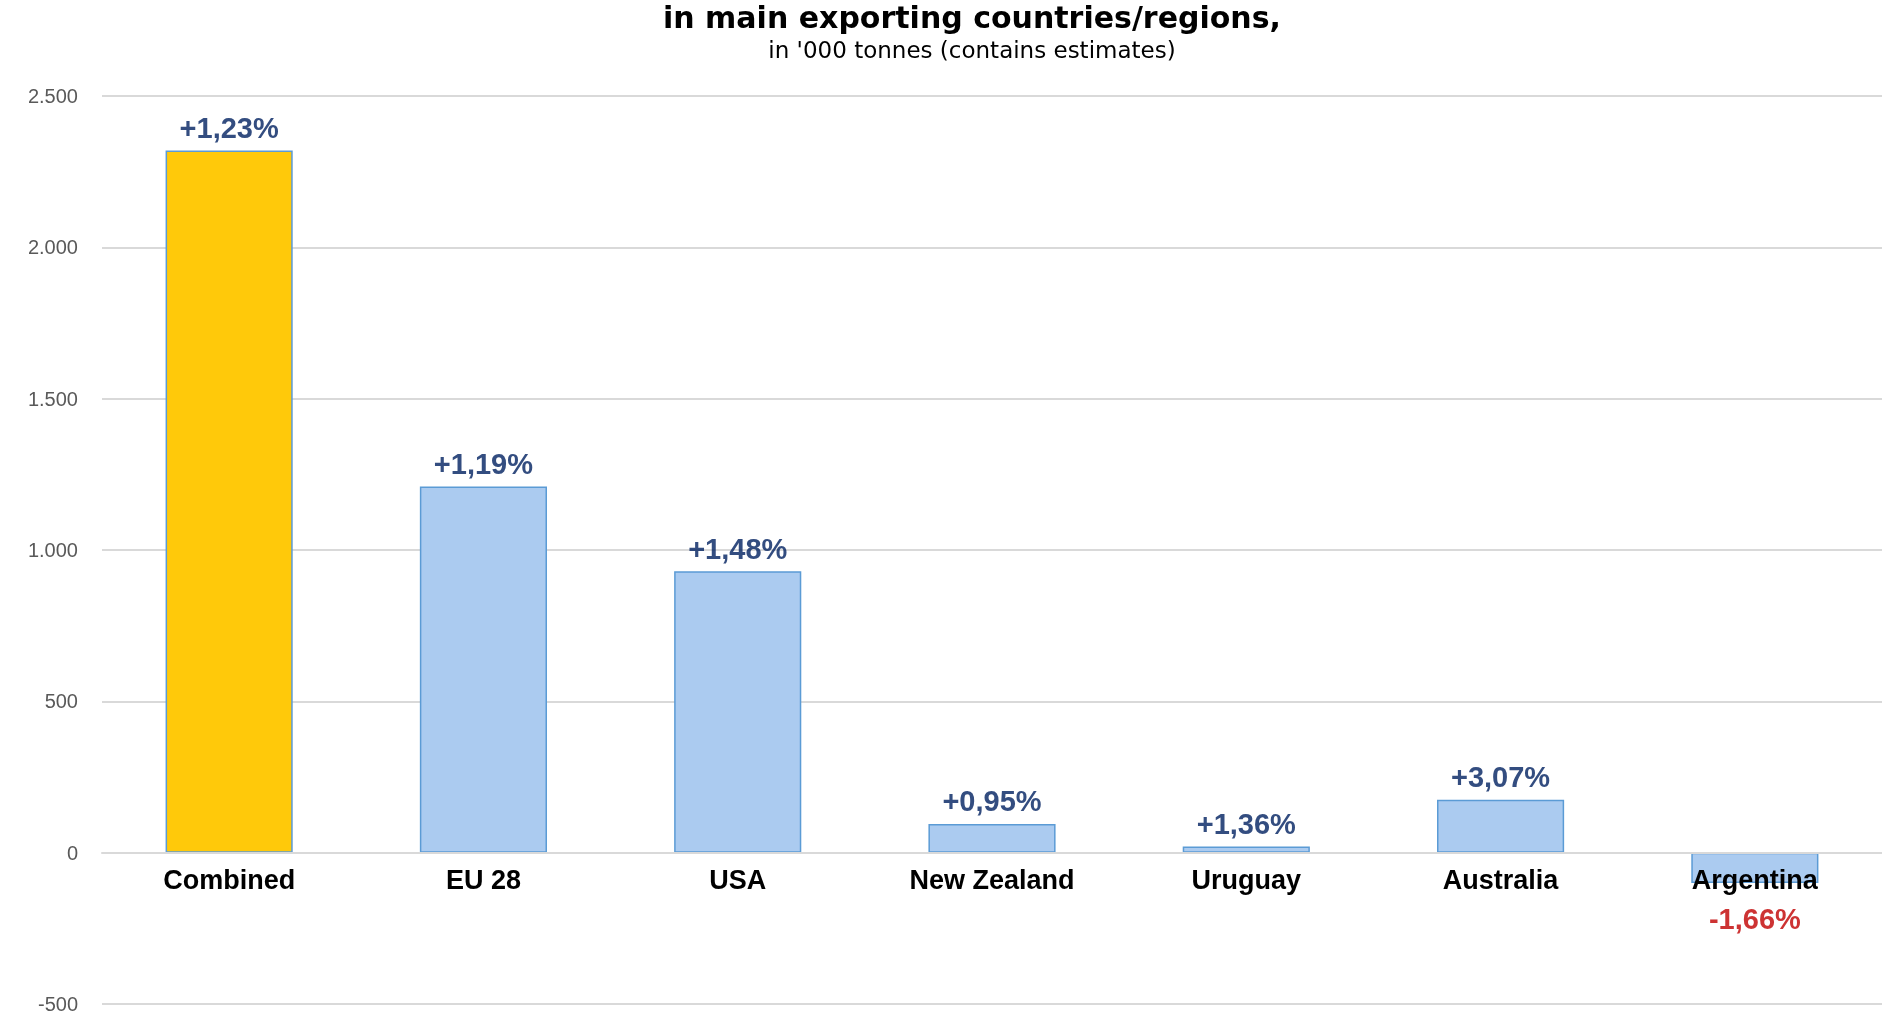 This screenshot has height=1018, width=1882. I want to click on y-tick-label: 500, so click(61, 701).